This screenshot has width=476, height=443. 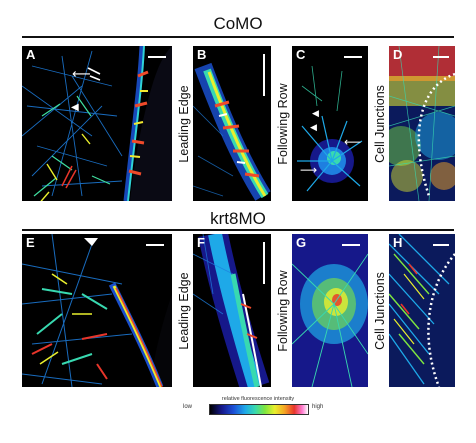 I want to click on panel-g-image: G, so click(x=330, y=310).